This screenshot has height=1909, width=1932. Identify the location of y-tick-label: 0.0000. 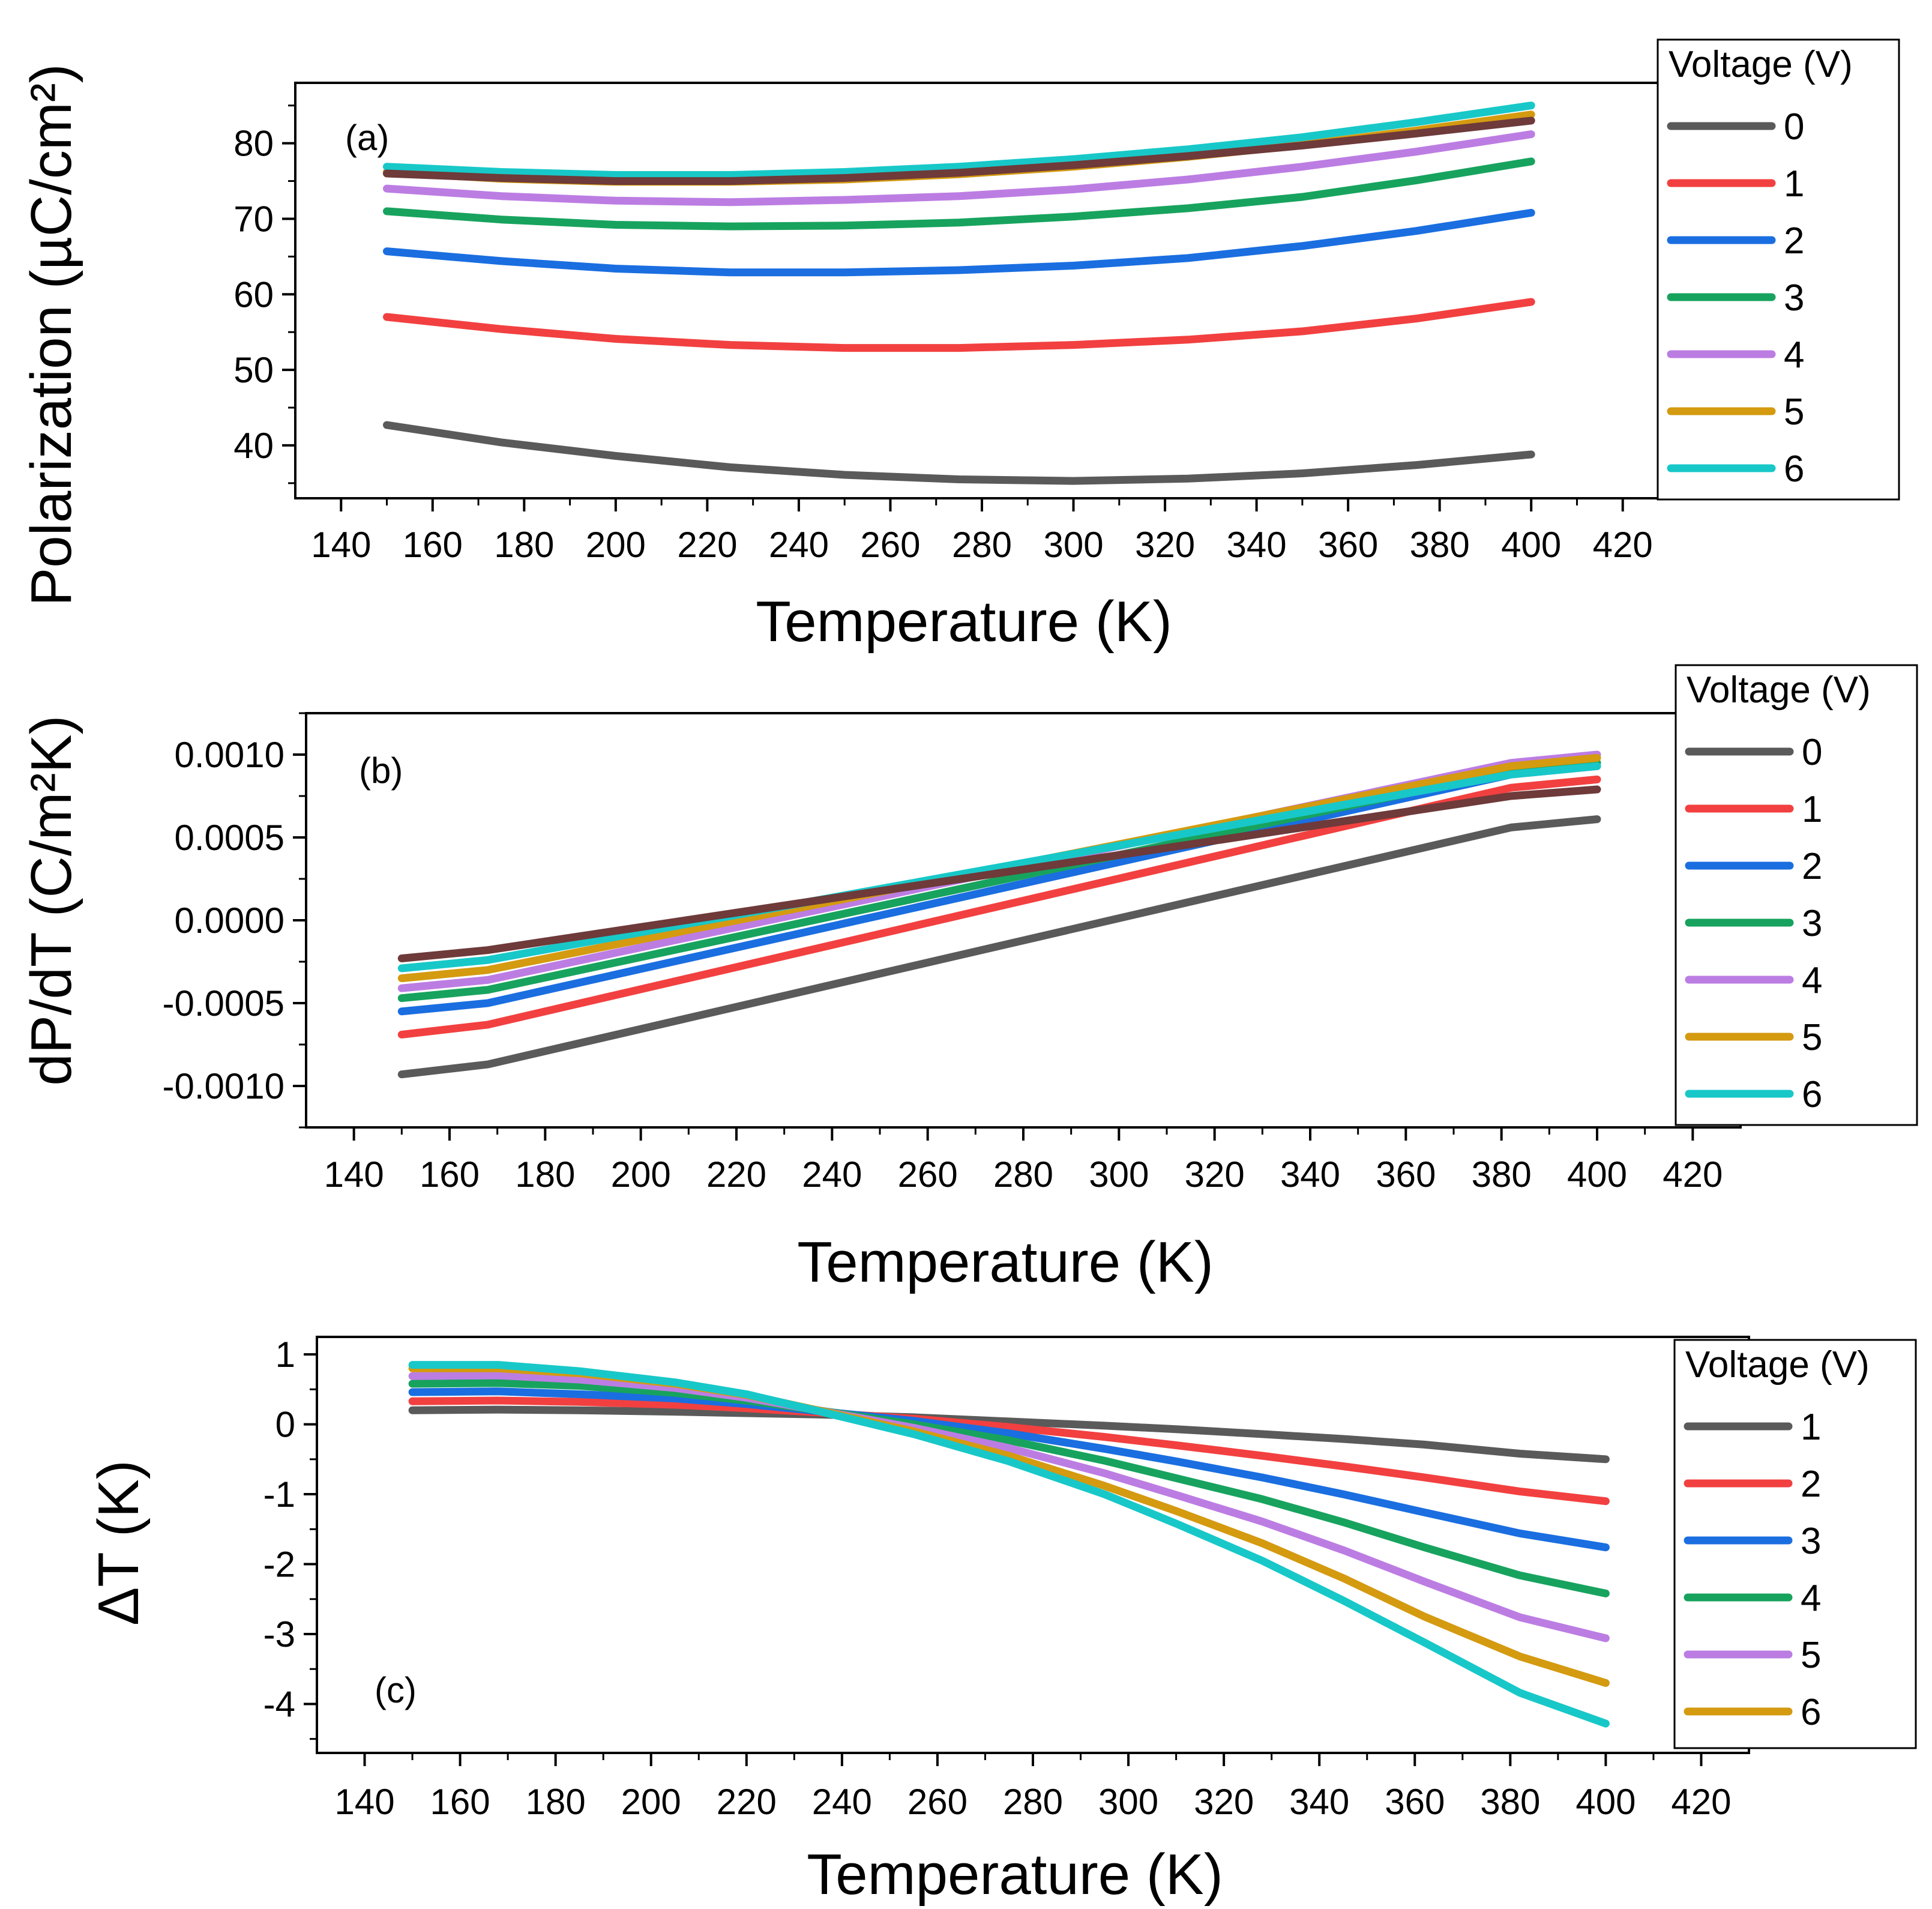
(229, 921).